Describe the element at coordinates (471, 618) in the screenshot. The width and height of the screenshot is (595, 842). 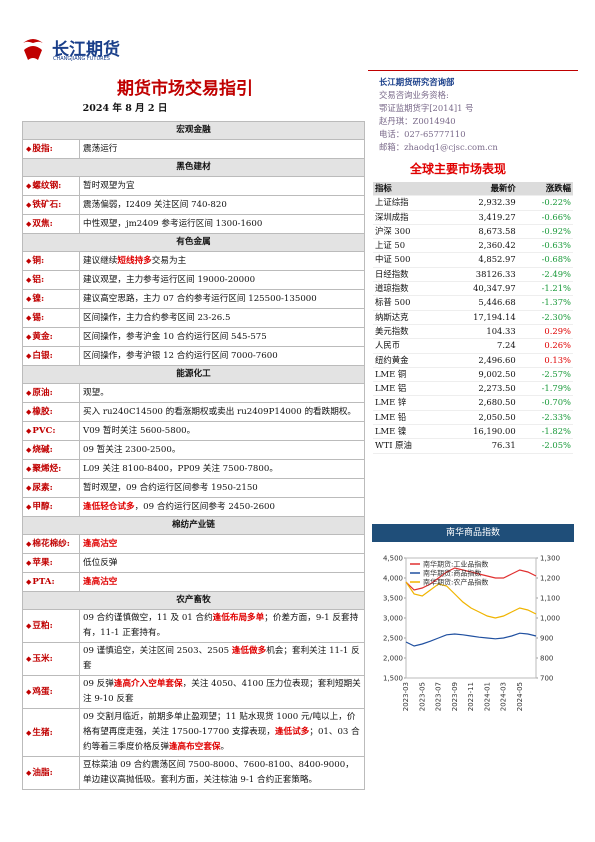
I see `plot-frame` at that location.